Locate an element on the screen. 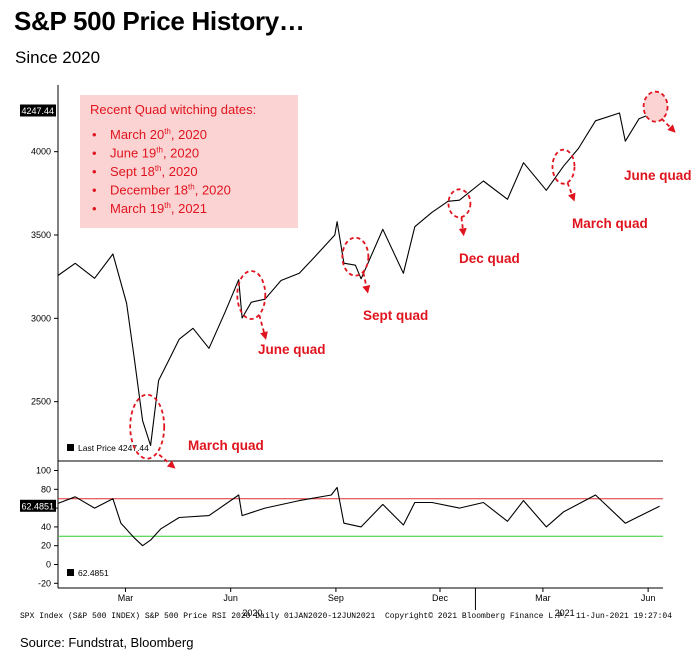  rsi-legend-swatch is located at coordinates (70, 572).